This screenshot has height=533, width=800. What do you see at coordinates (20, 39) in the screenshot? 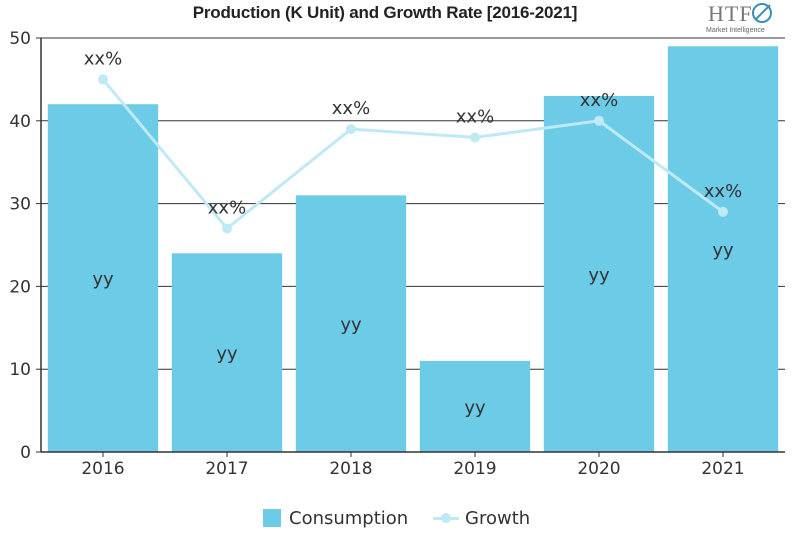
I see `y-tick-label-50: 50` at bounding box center [20, 39].